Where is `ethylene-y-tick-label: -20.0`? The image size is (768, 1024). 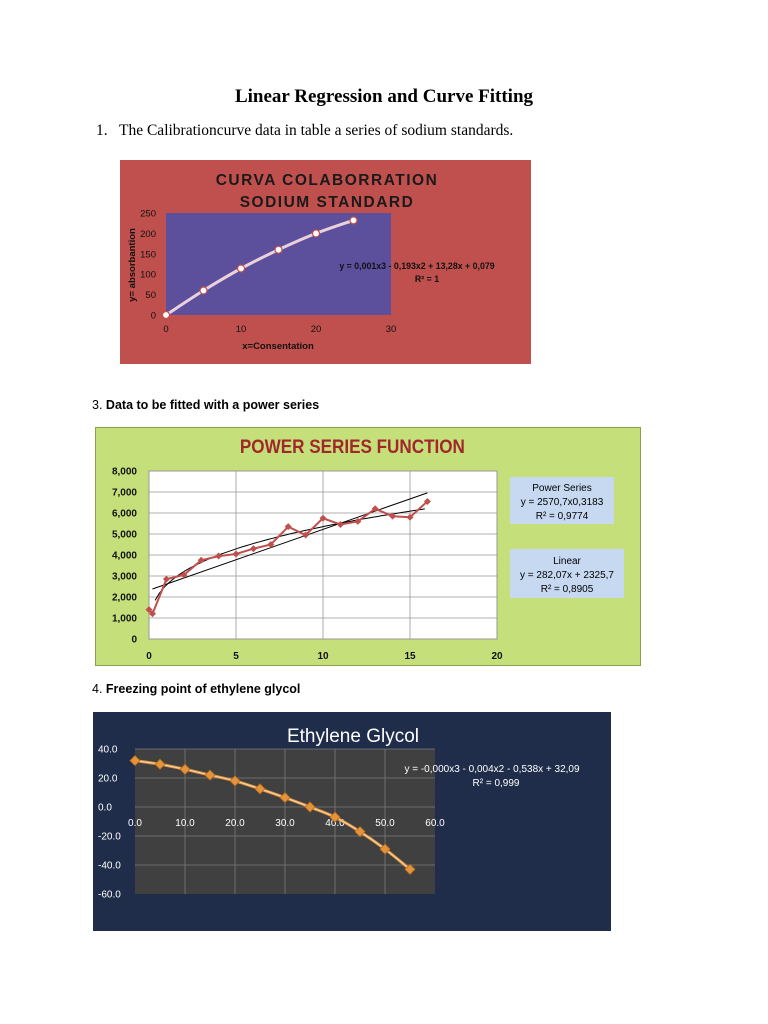 ethylene-y-tick-label: -20.0 is located at coordinates (109, 837).